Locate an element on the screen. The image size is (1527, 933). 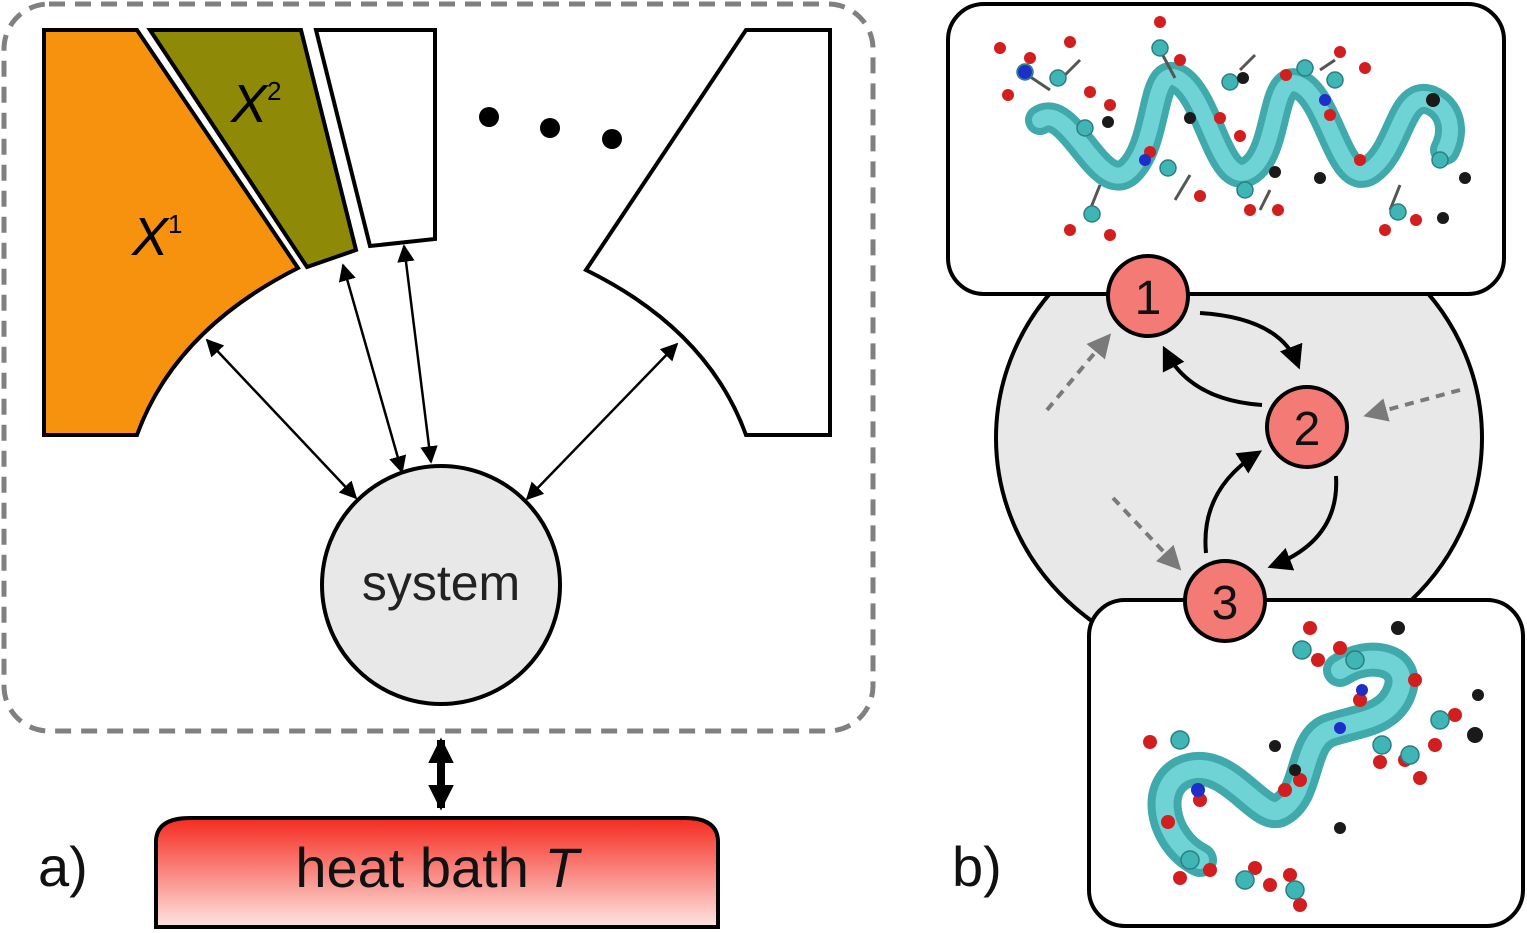
ellipsis-dots is located at coordinates (550, 128).